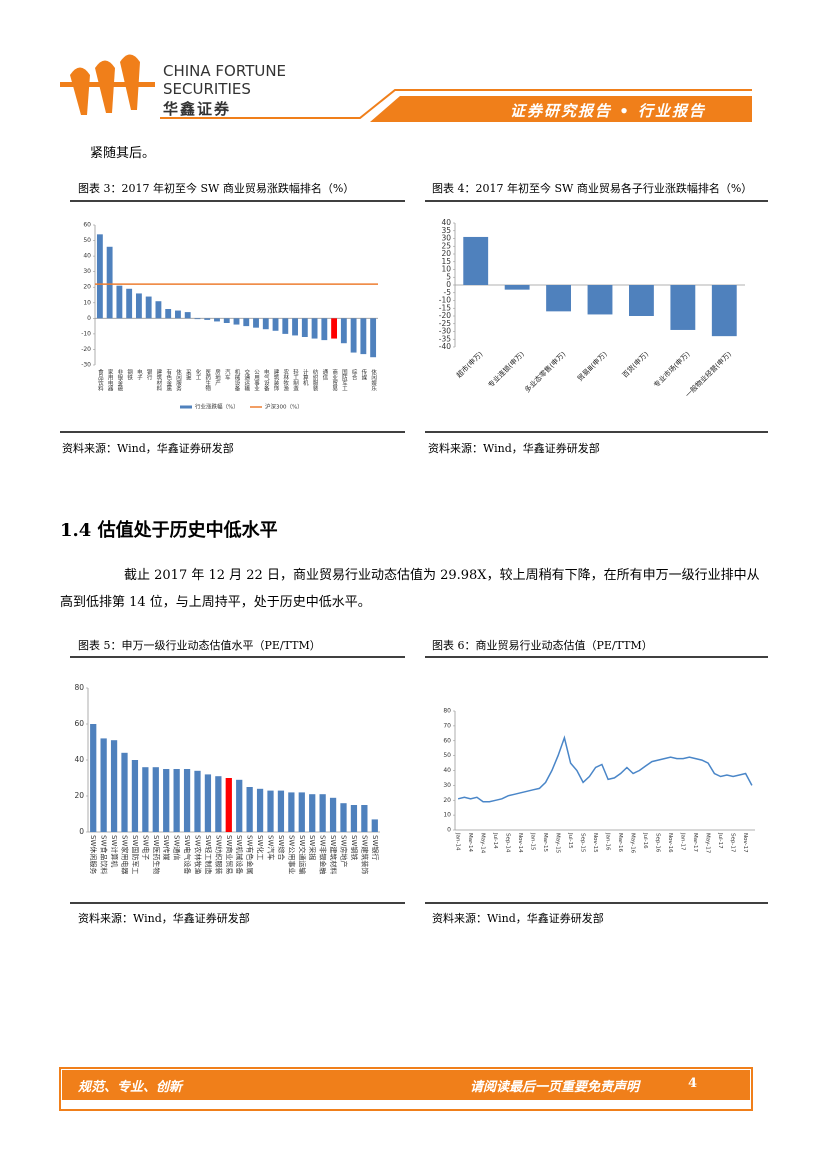 The height and width of the screenshot is (1169, 827). Describe the element at coordinates (645, 840) in the screenshot. I see `x-tick-label: Jul-16` at that location.